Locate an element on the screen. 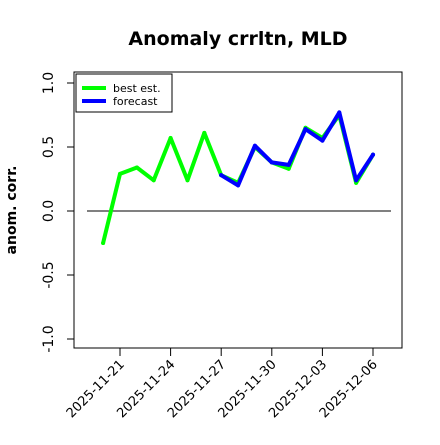 The height and width of the screenshot is (445, 440). legend-label-forecast: forecast is located at coordinates (135, 101).